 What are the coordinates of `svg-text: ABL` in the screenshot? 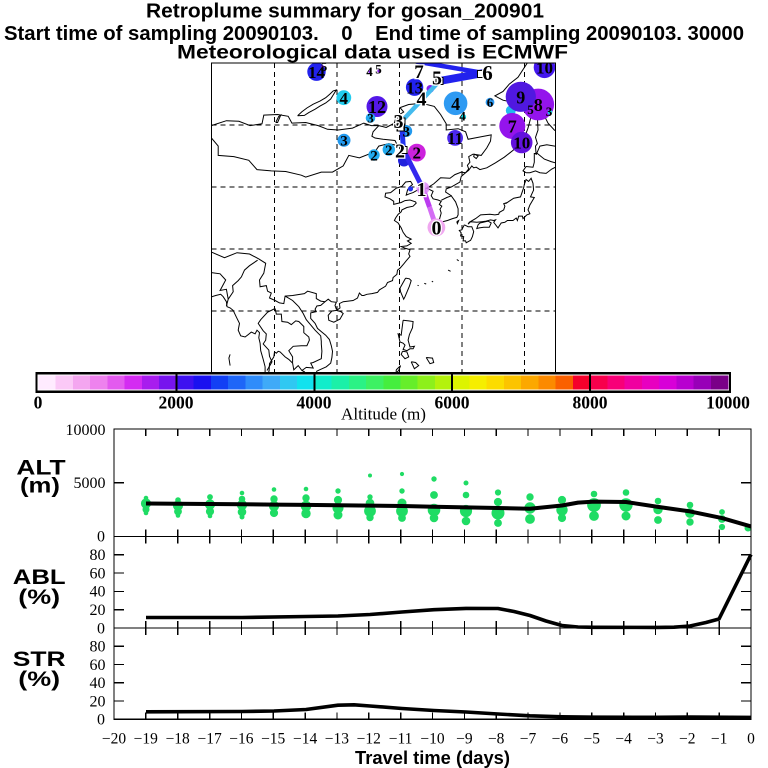 It's located at (39, 577).